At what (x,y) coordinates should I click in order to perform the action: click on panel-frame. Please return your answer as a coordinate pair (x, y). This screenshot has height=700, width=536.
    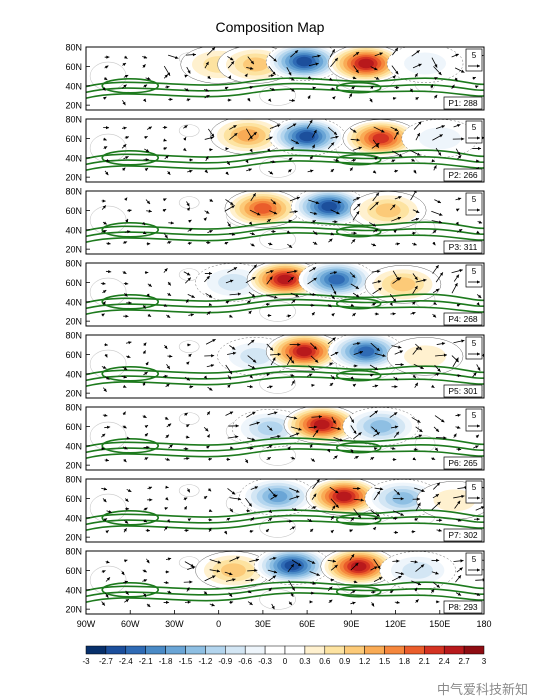
    Looking at the image, I should click on (285, 582).